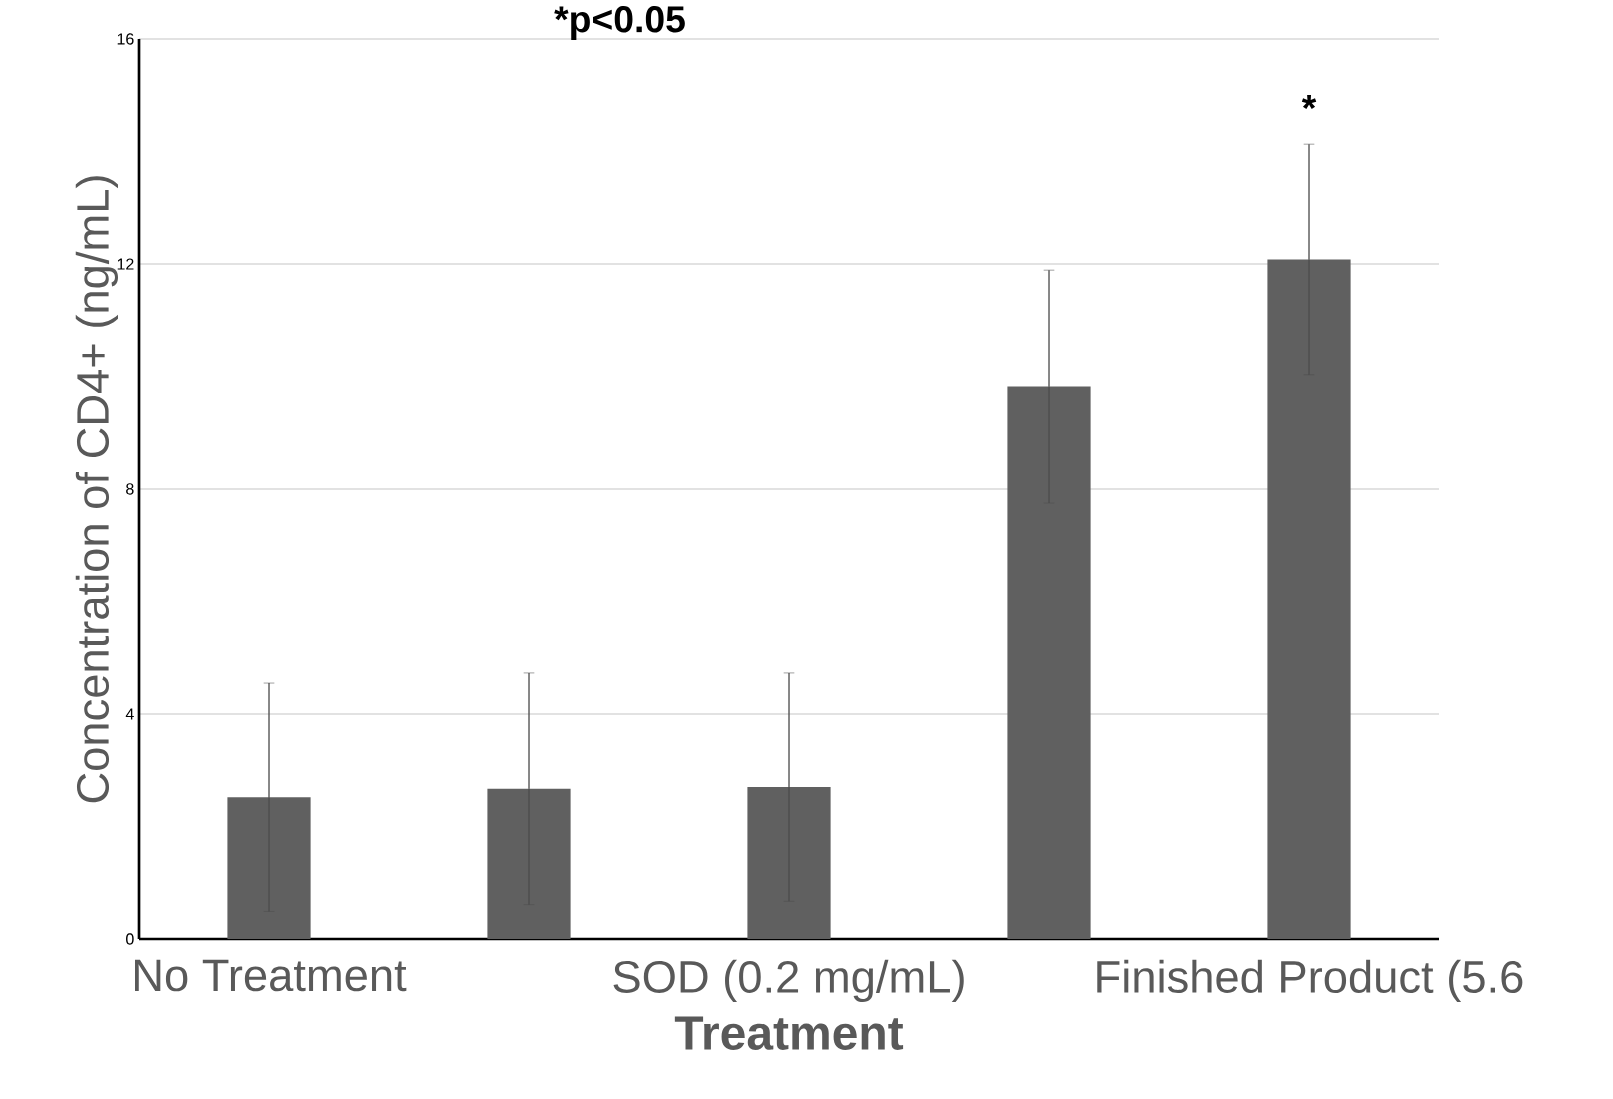 The height and width of the screenshot is (1099, 1613). Describe the element at coordinates (130, 939) in the screenshot. I see `y-tick-label: 0` at that location.